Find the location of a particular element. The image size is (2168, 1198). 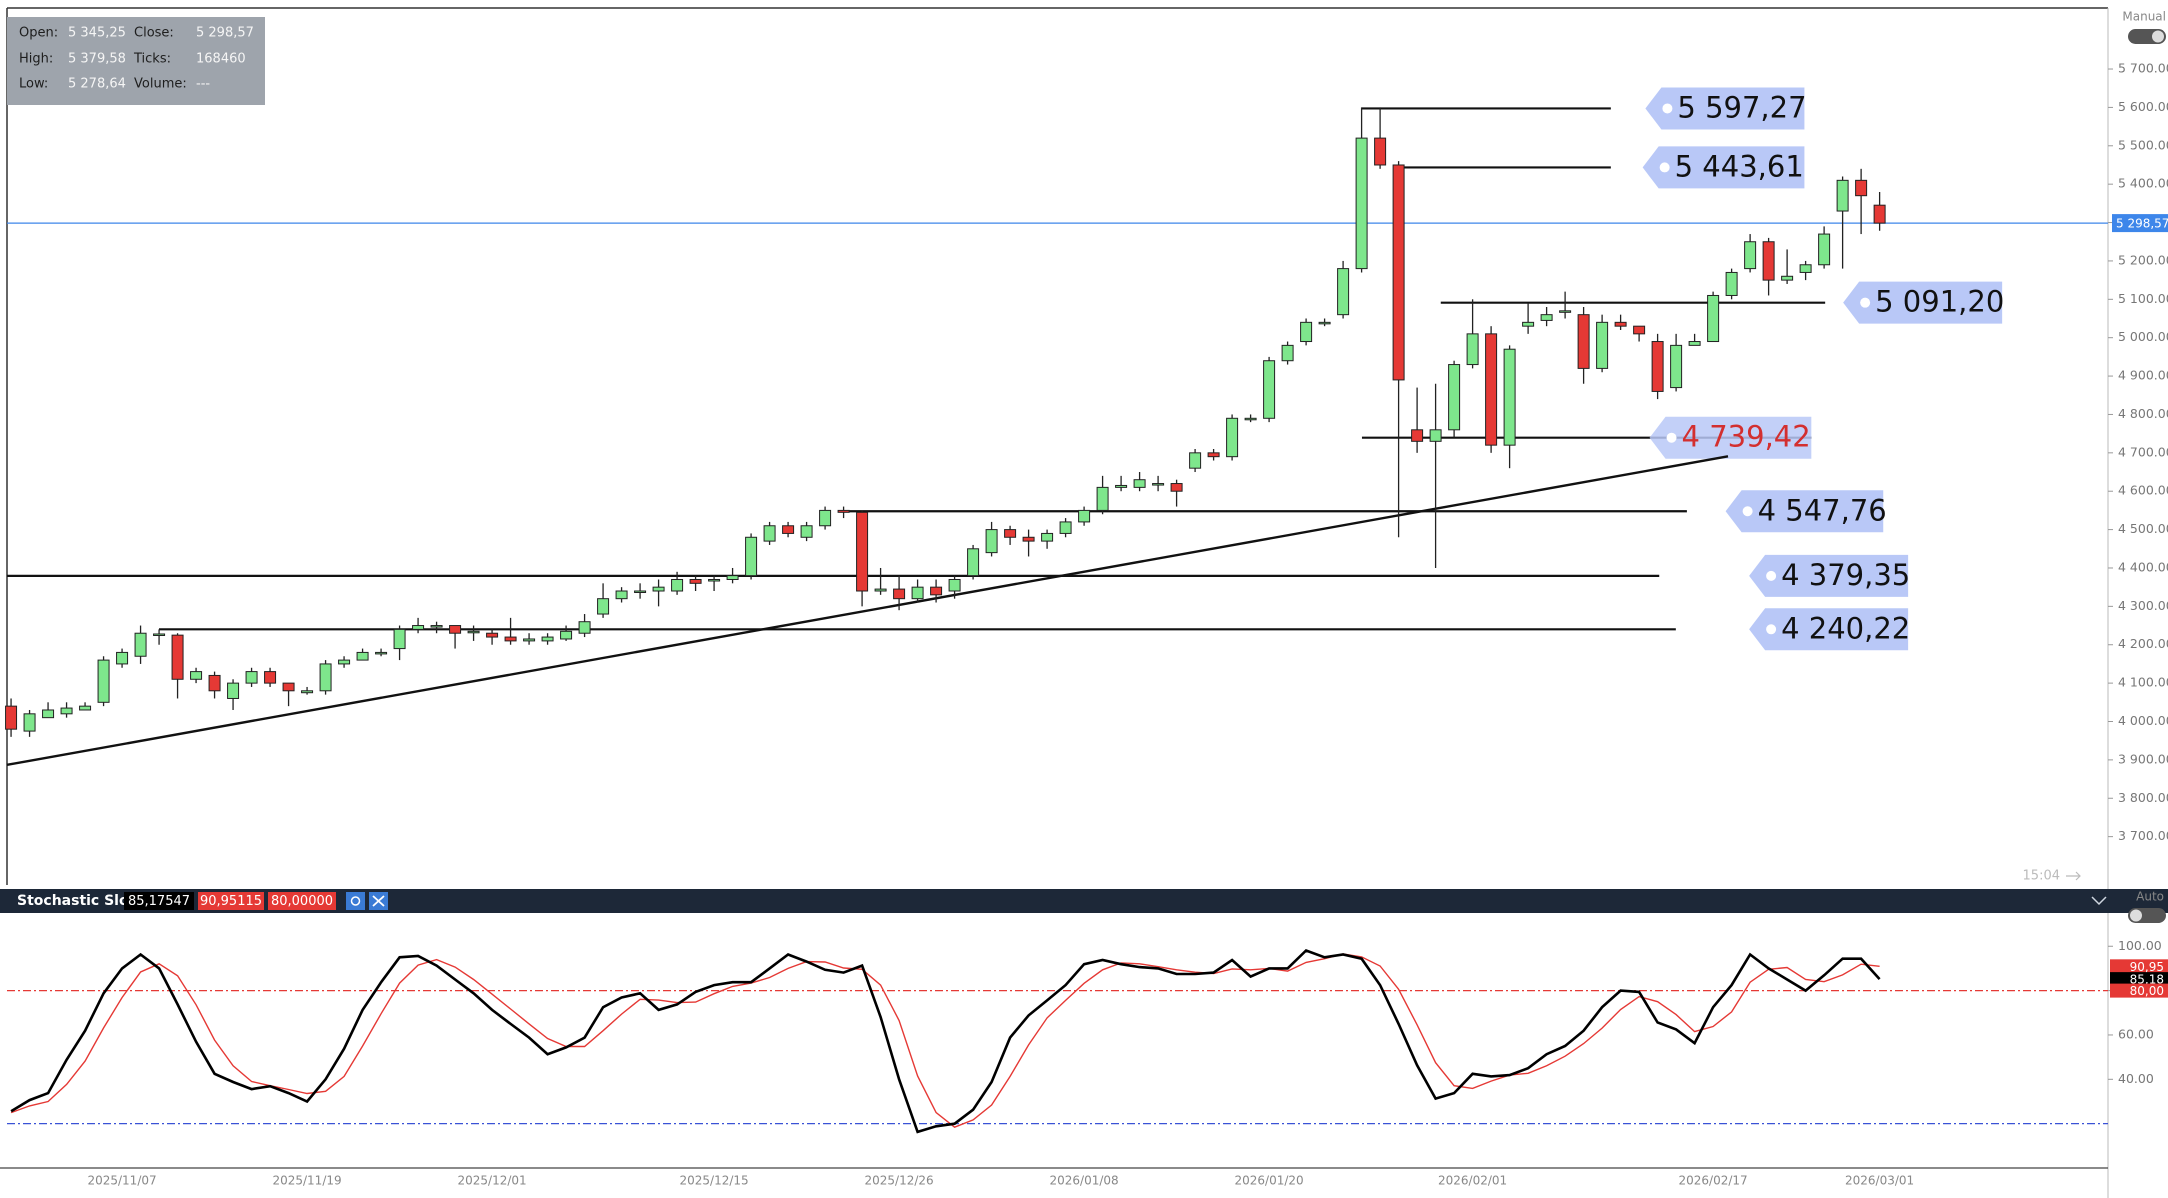

y-tick-label: 4 500.00 is located at coordinates (2143, 528).